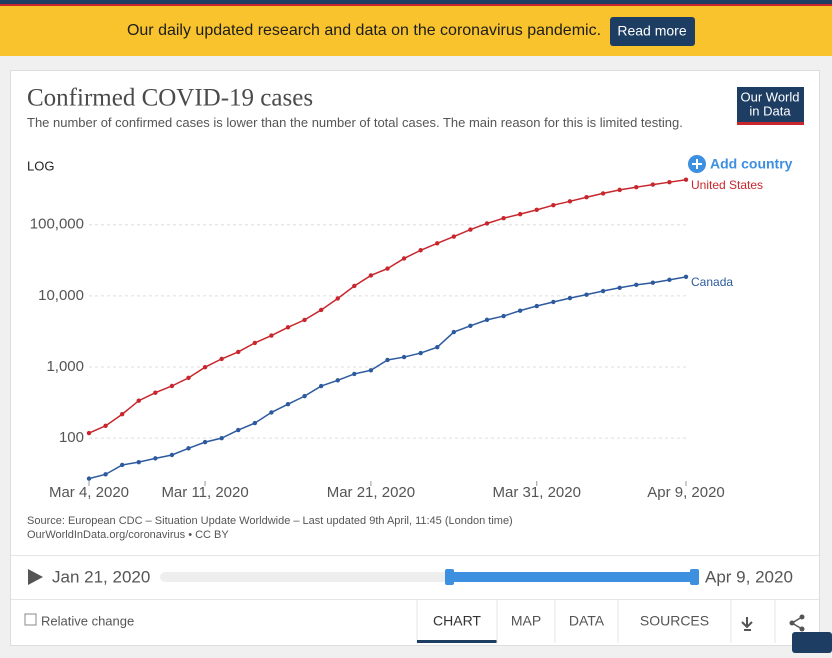  What do you see at coordinates (712, 282) in the screenshot?
I see `series-label: Canada` at bounding box center [712, 282].